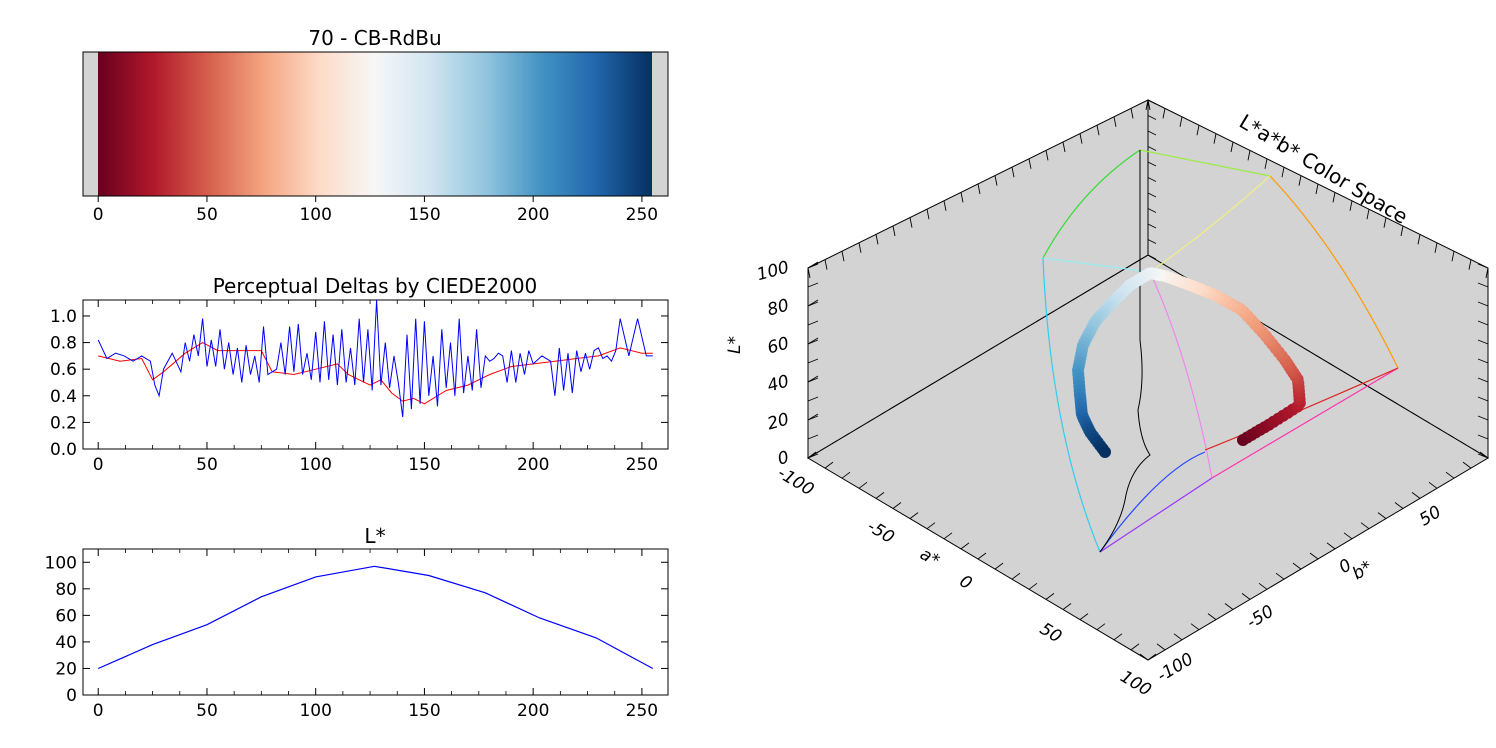 The width and height of the screenshot is (1496, 748). I want to click on colorbar-title: 70 - CB-RdBu, so click(374, 38).